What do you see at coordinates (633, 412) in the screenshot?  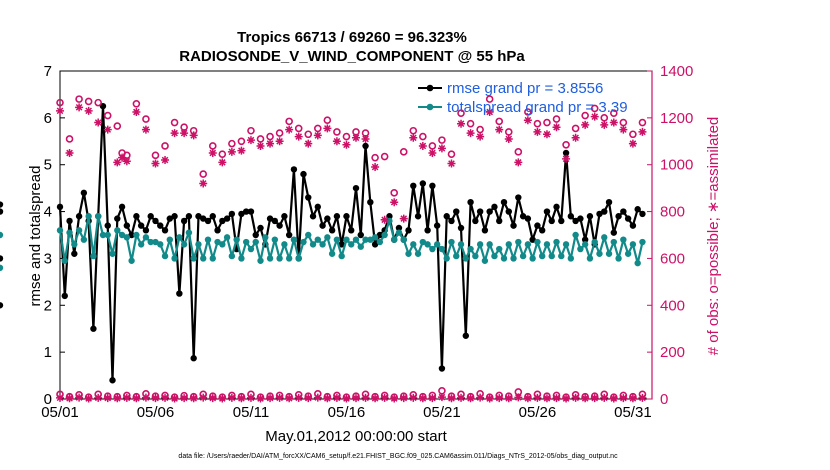 I see `x-tick-label: 05/31` at bounding box center [633, 412].